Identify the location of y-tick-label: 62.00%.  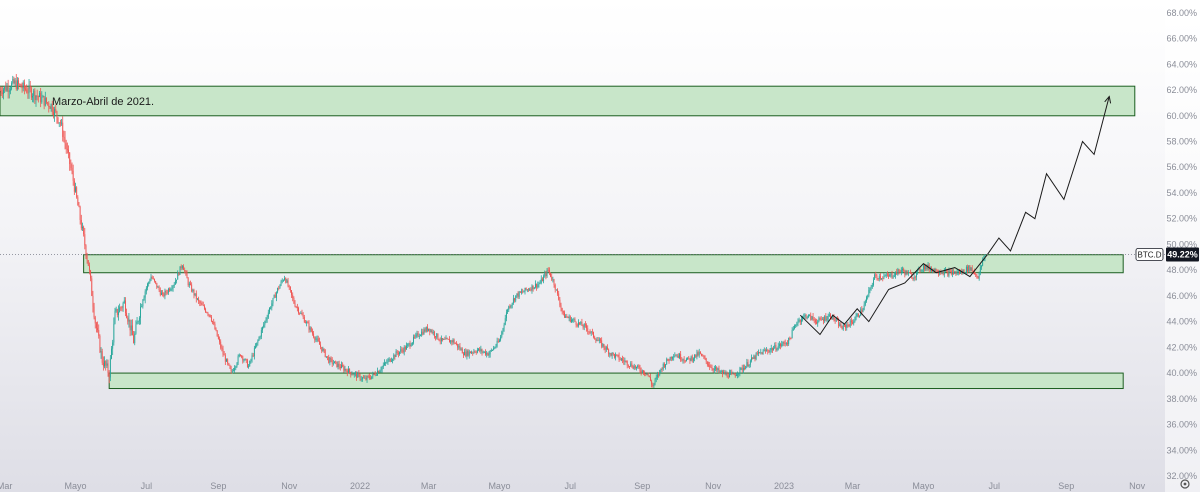
(1181, 90).